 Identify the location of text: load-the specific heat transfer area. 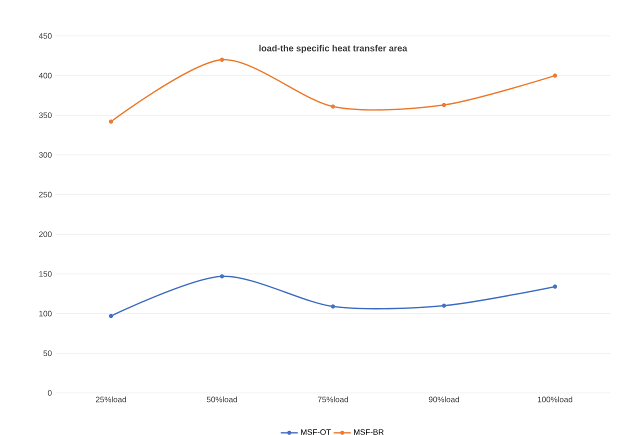
(333, 49).